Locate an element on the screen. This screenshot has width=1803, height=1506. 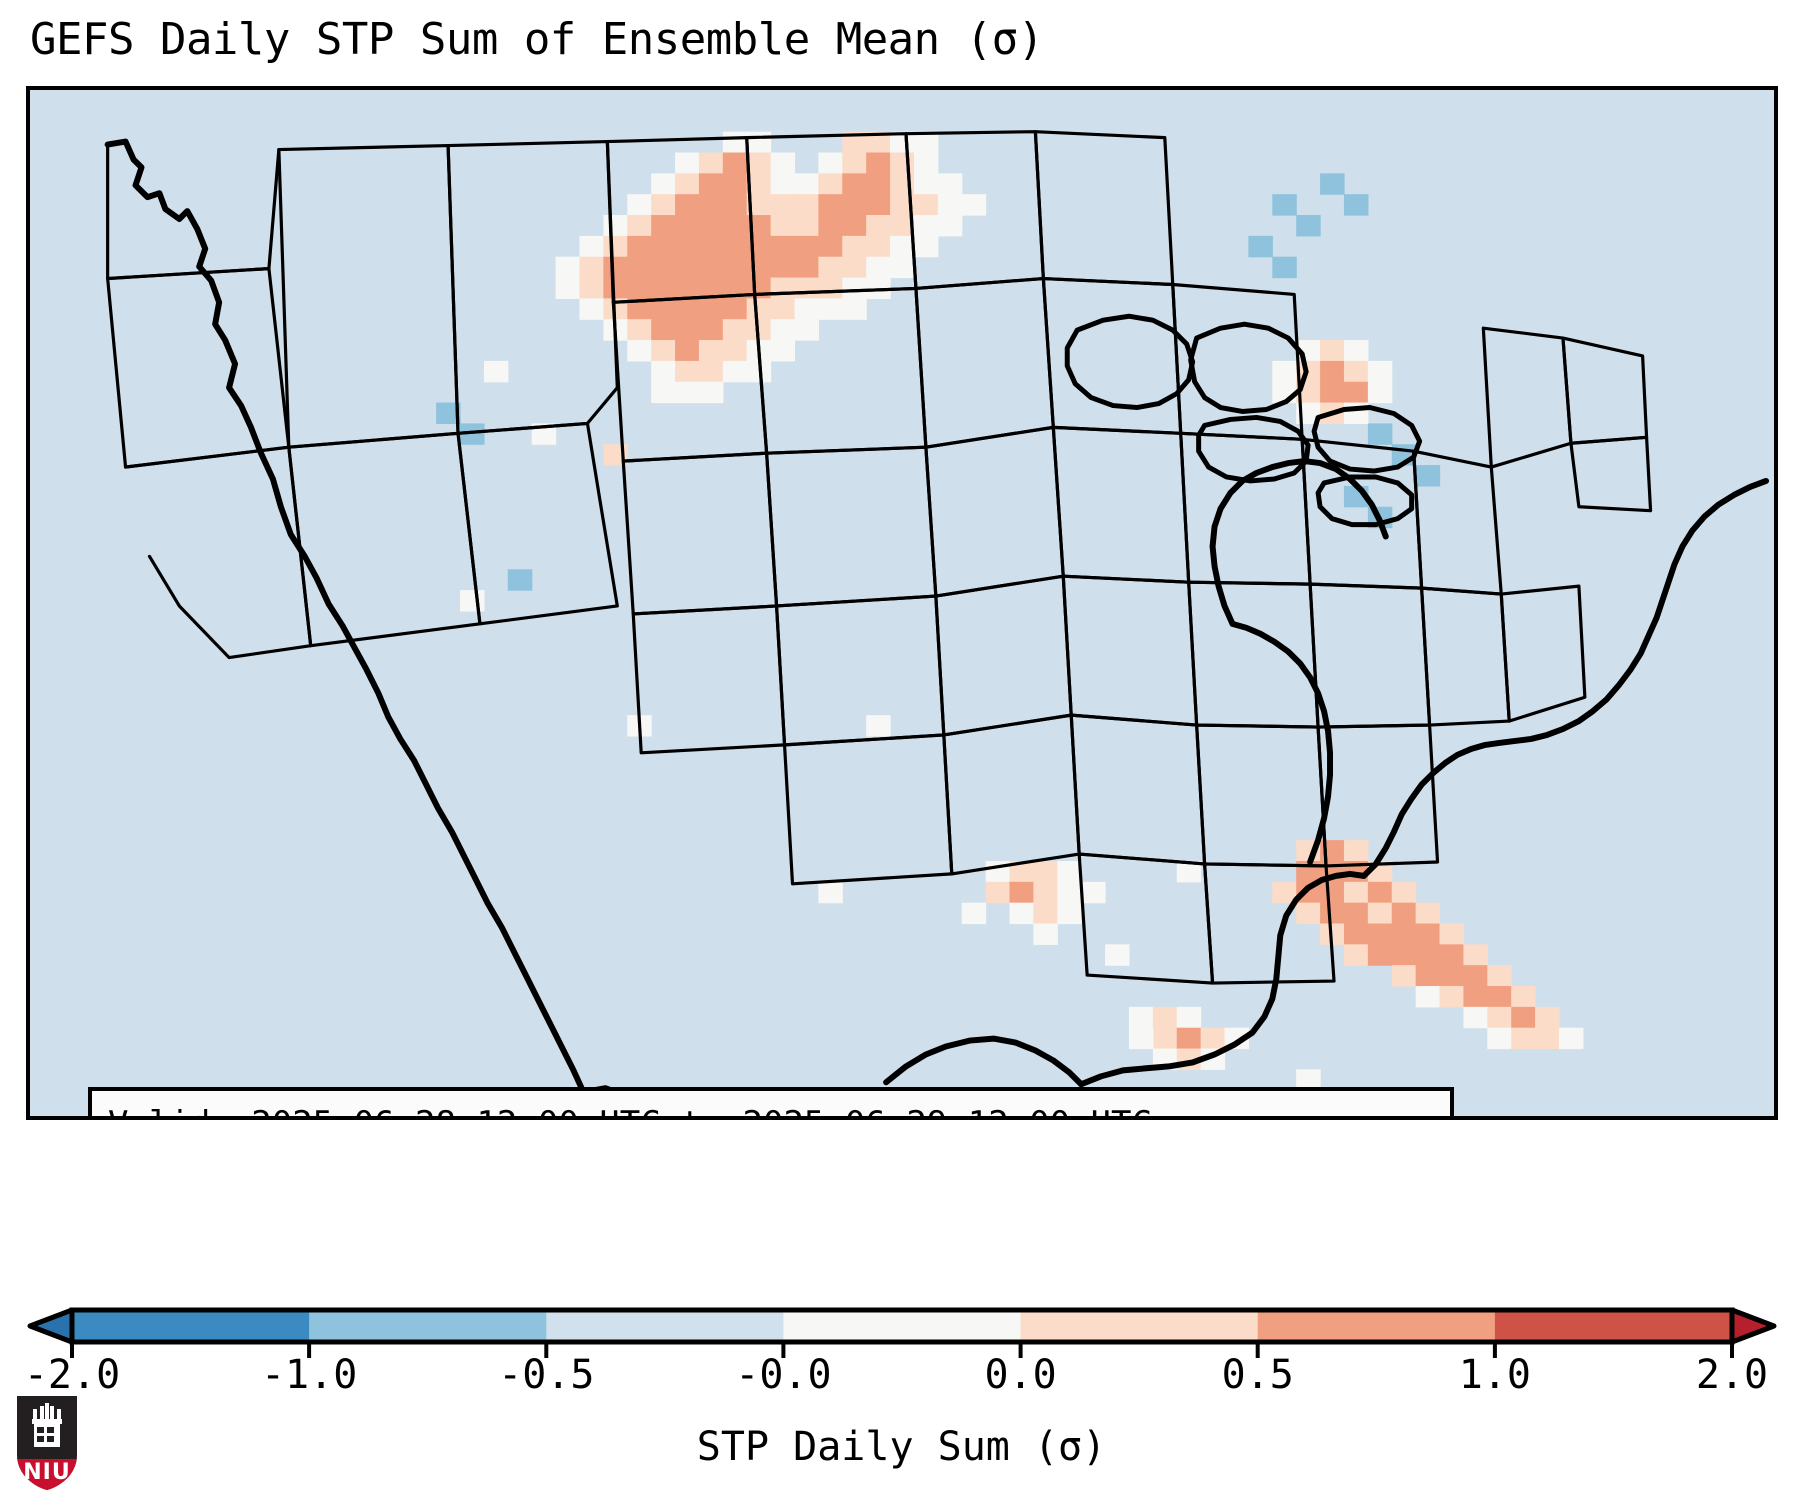
colorbar-tick-label: -2.0 is located at coordinates (72, 1375).